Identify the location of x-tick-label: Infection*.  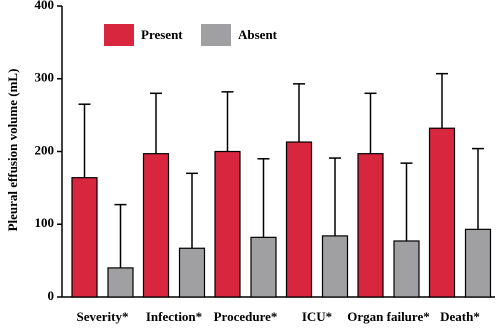
(174, 316).